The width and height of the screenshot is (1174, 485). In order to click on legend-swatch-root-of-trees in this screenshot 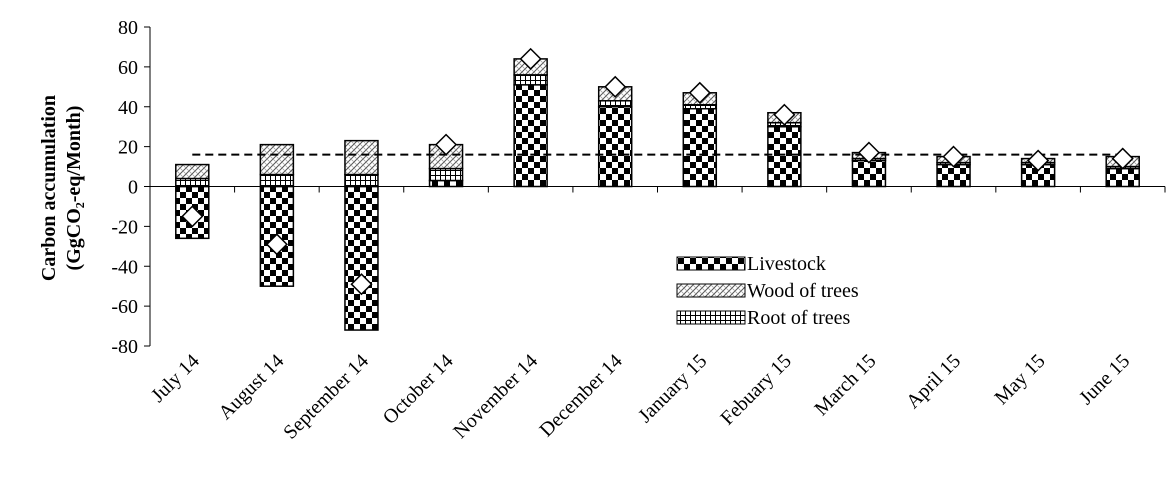, I will do `click(711, 317)`.